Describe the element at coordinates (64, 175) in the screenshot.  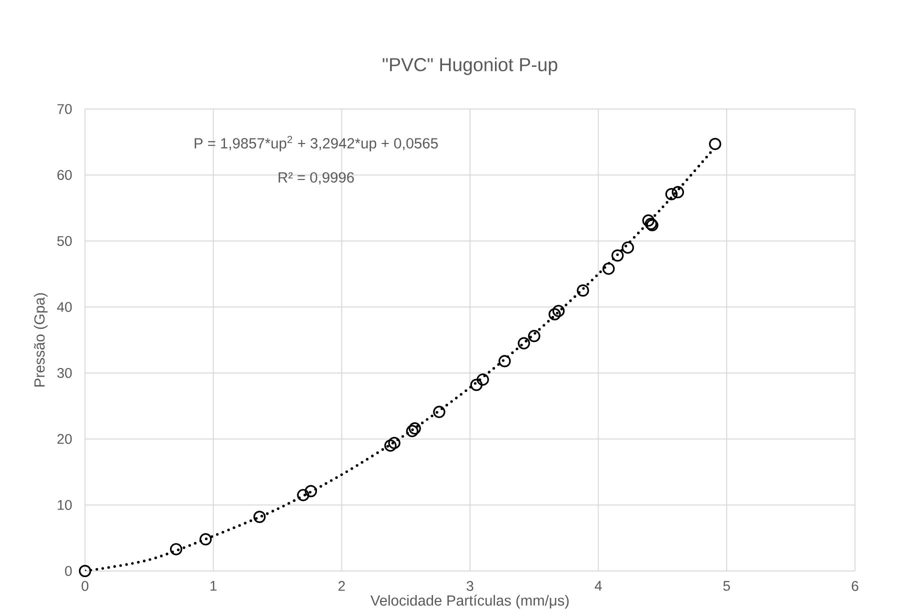
I see `y-tick-label: 60` at that location.